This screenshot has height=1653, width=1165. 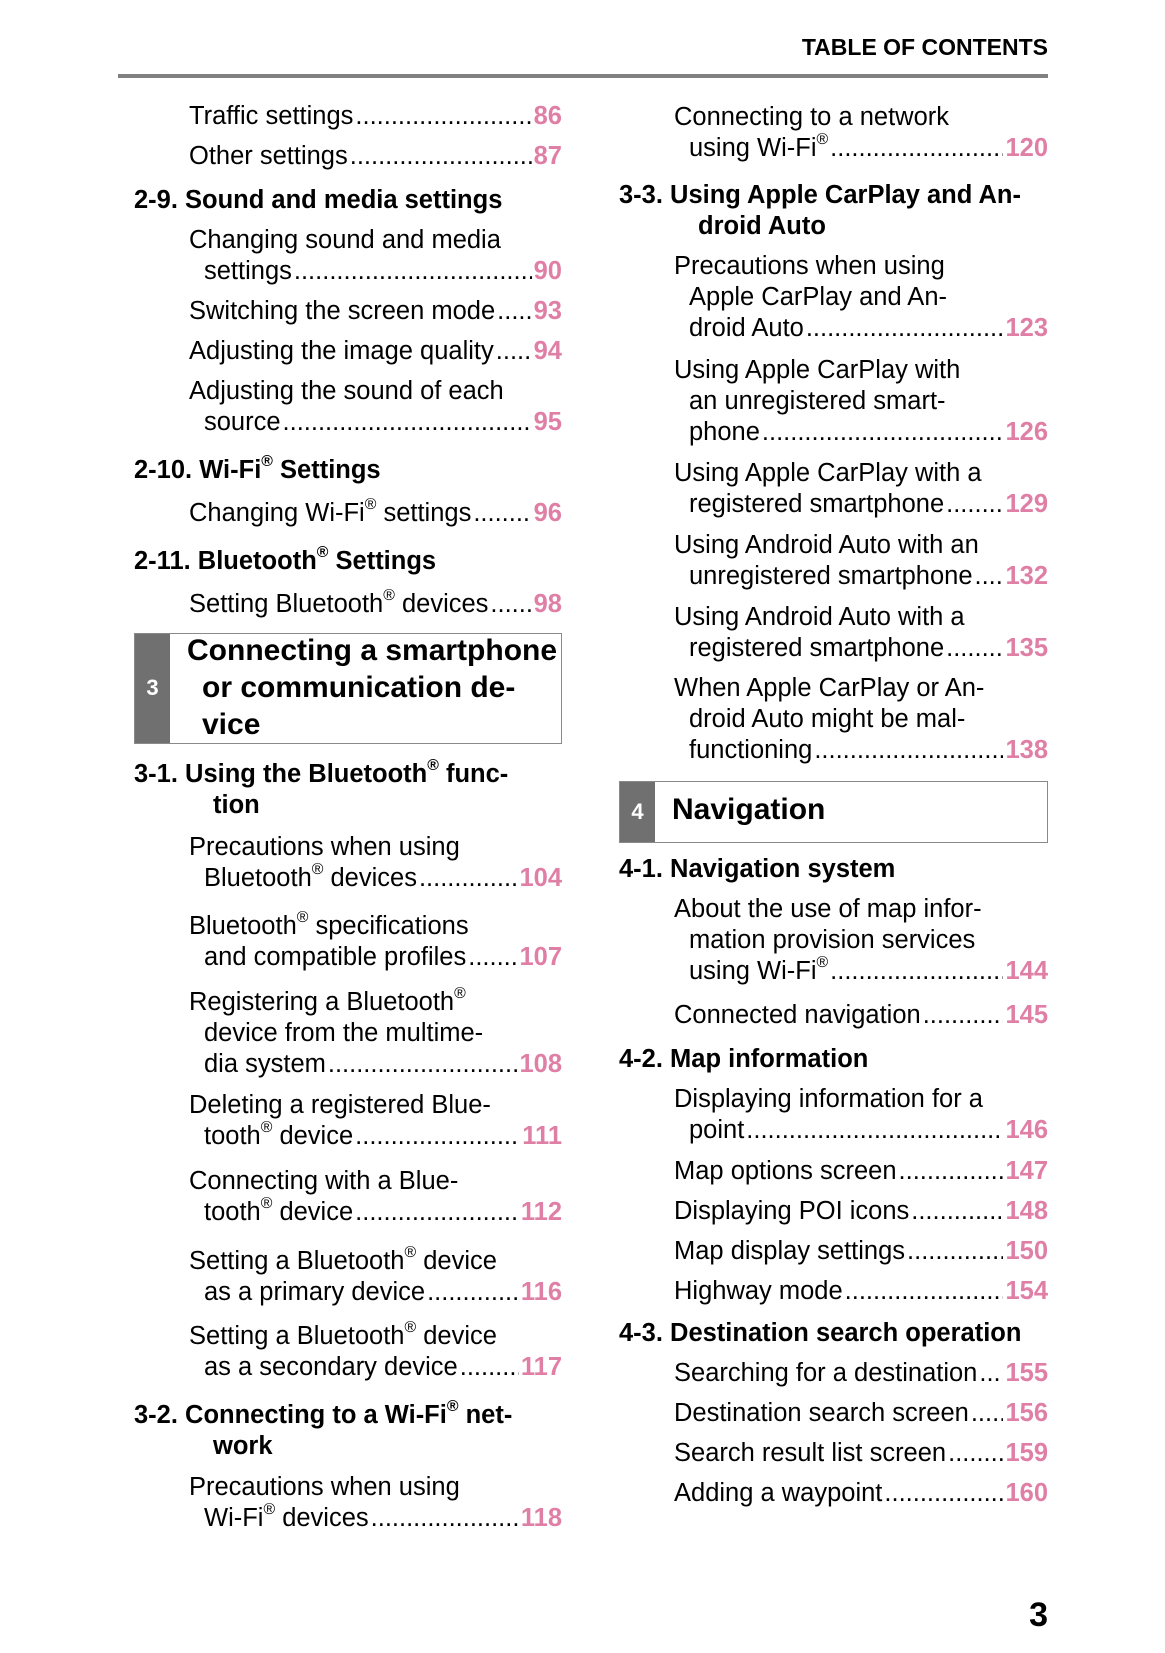 I want to click on section-box-4: 4 Navigation, so click(x=833, y=811).